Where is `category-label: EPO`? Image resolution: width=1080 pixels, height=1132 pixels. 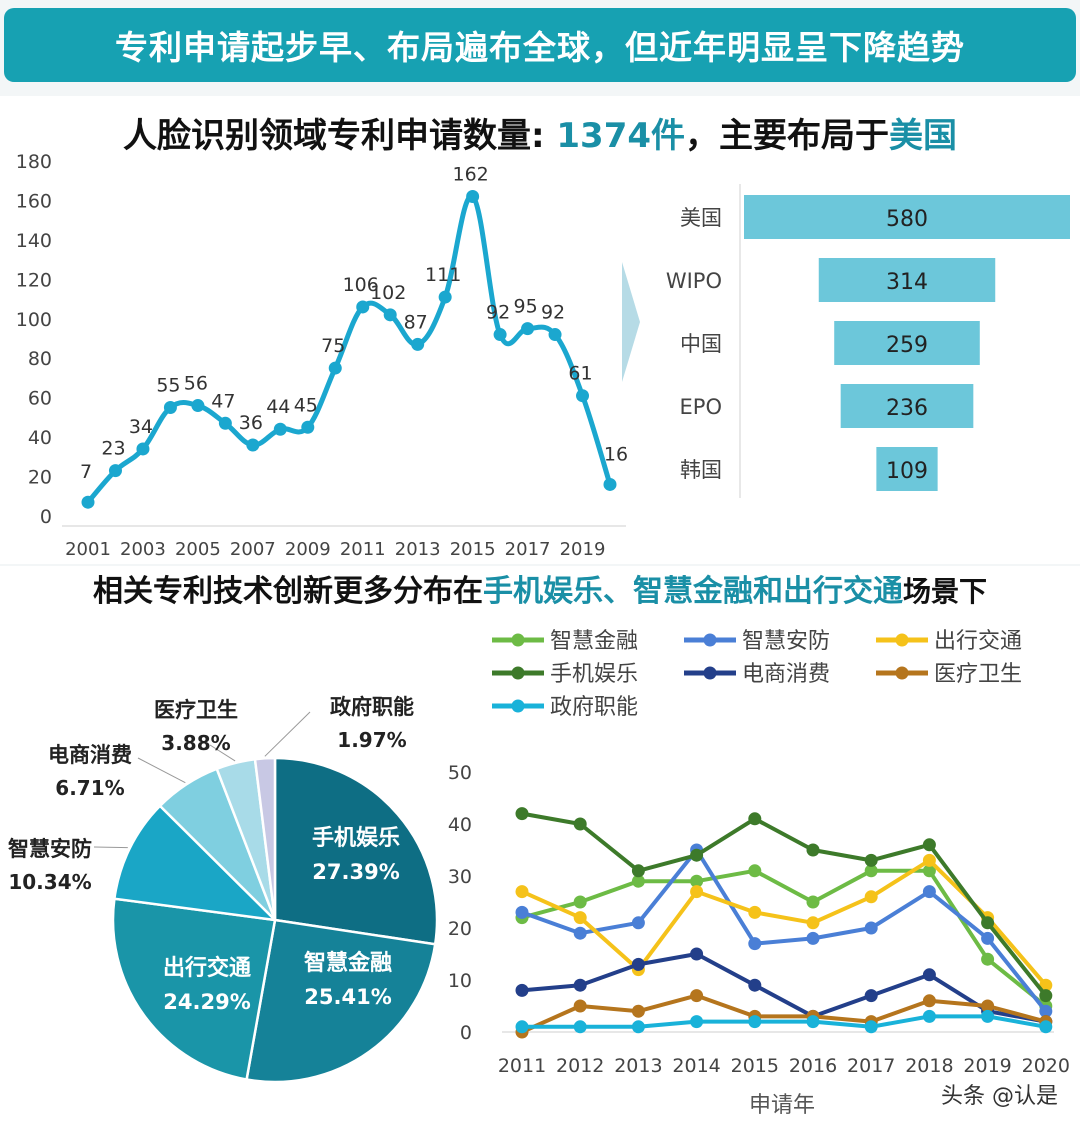
category-label: EPO is located at coordinates (701, 407).